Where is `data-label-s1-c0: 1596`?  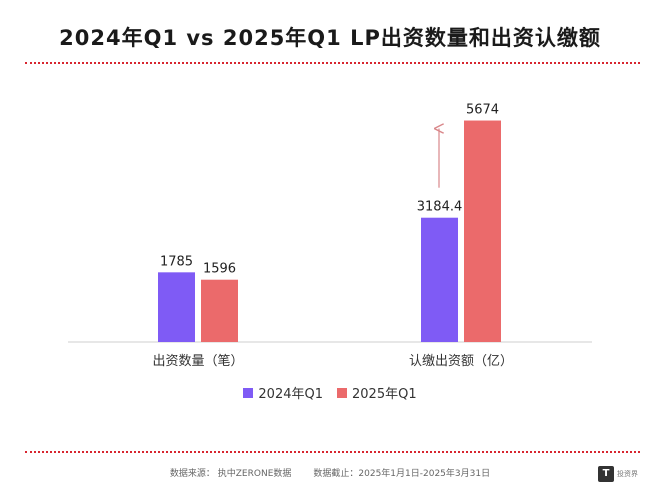 data-label-s1-c0: 1596 is located at coordinates (219, 269).